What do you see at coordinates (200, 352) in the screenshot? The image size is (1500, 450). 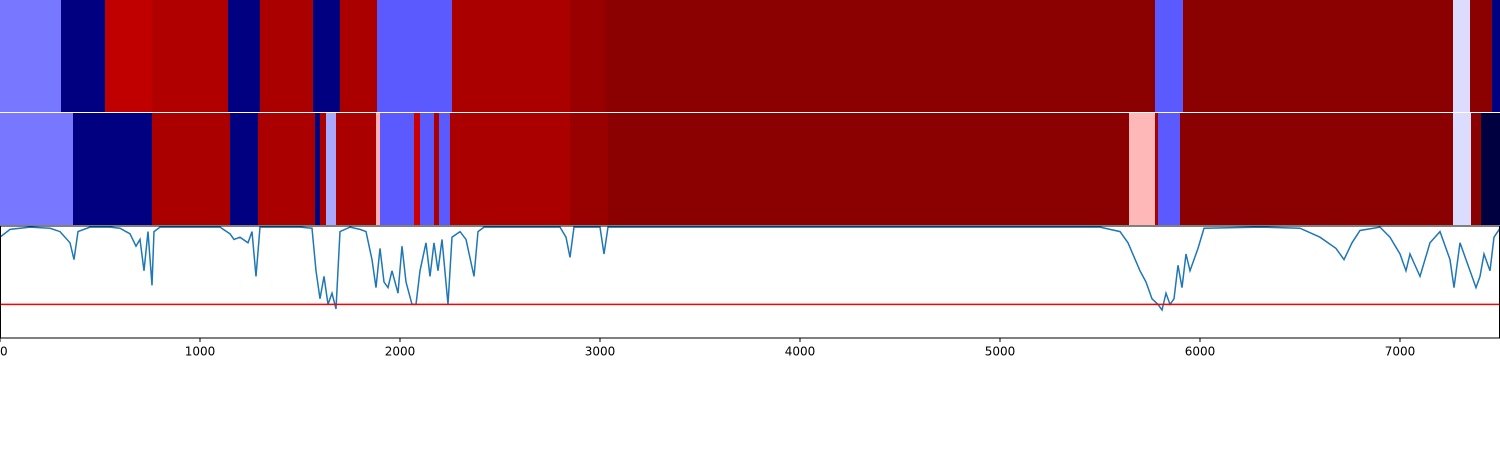 I see `x-tick-label: 1000` at bounding box center [200, 352].